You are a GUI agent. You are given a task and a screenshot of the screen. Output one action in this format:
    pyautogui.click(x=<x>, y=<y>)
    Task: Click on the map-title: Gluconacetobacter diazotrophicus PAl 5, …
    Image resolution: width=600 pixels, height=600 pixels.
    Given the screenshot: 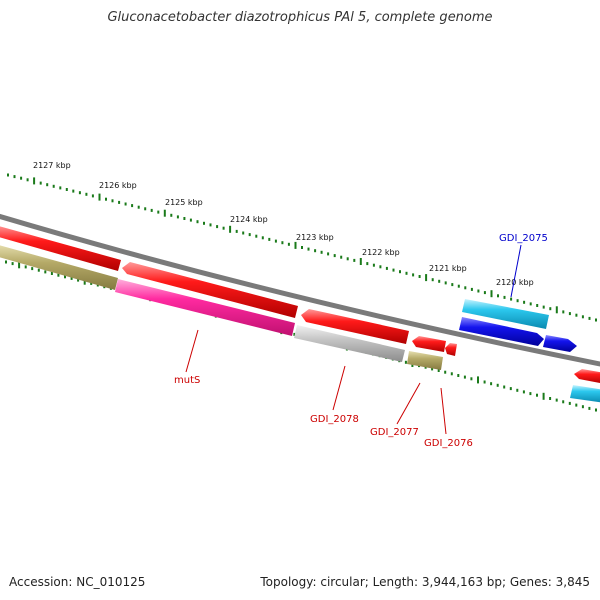 What is the action you would take?
    pyautogui.click(x=300, y=17)
    